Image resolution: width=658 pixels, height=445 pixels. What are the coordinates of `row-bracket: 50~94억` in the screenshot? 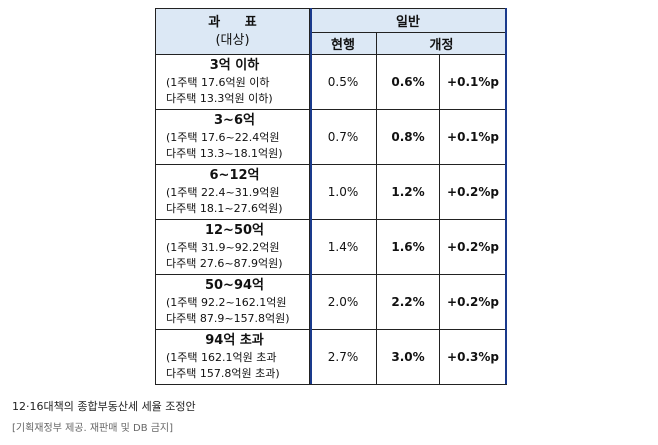 It's located at (234, 285).